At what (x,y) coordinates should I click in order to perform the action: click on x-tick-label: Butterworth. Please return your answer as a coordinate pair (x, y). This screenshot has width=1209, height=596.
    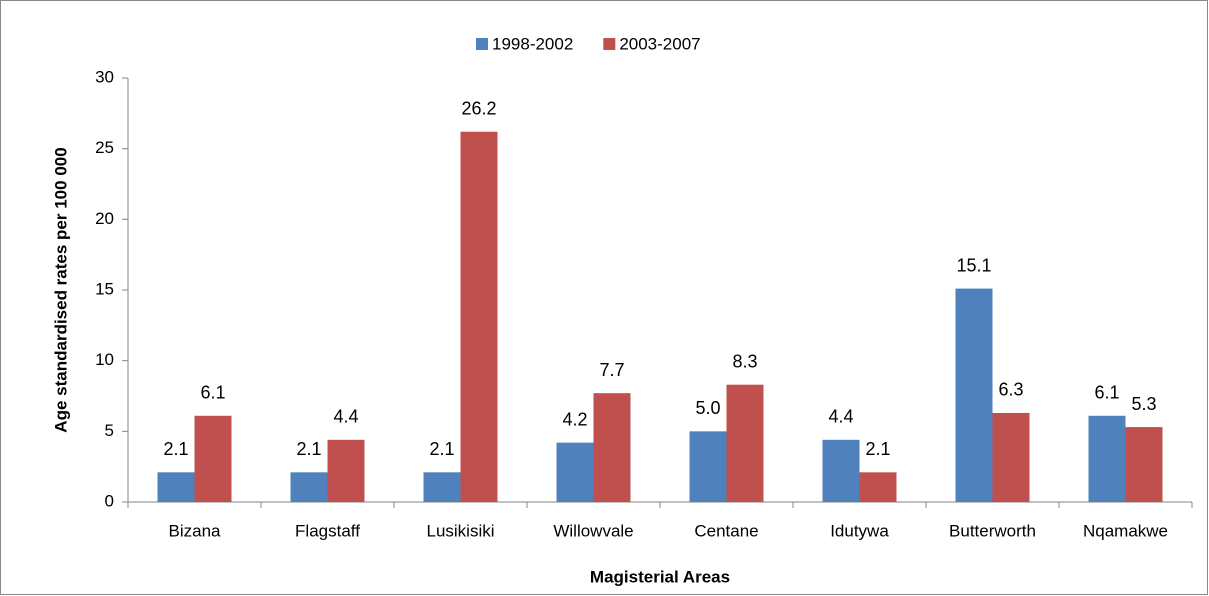
    Looking at the image, I should click on (992, 530).